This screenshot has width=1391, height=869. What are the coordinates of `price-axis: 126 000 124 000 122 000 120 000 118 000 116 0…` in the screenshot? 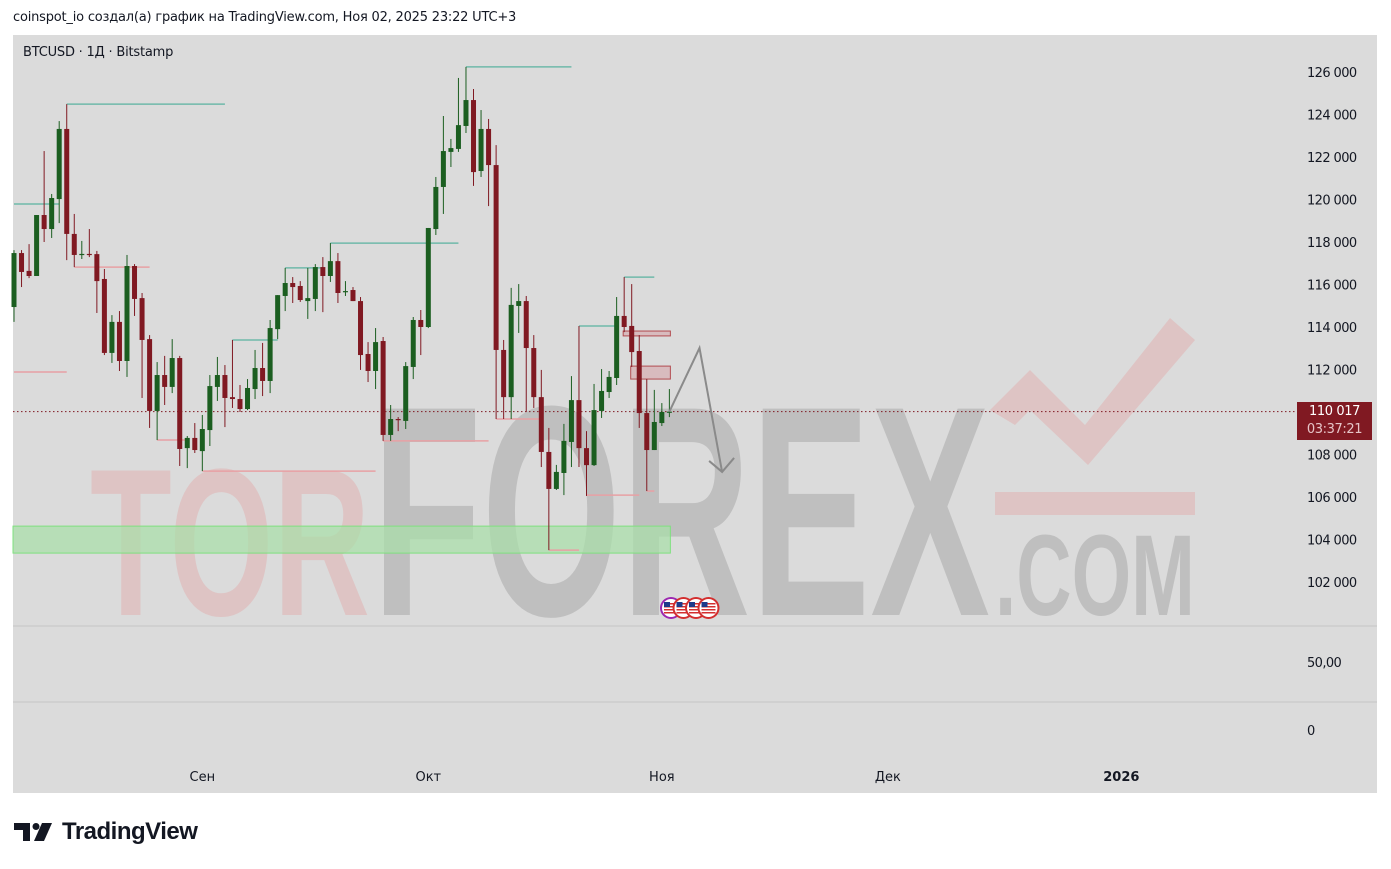 It's located at (1332, 328).